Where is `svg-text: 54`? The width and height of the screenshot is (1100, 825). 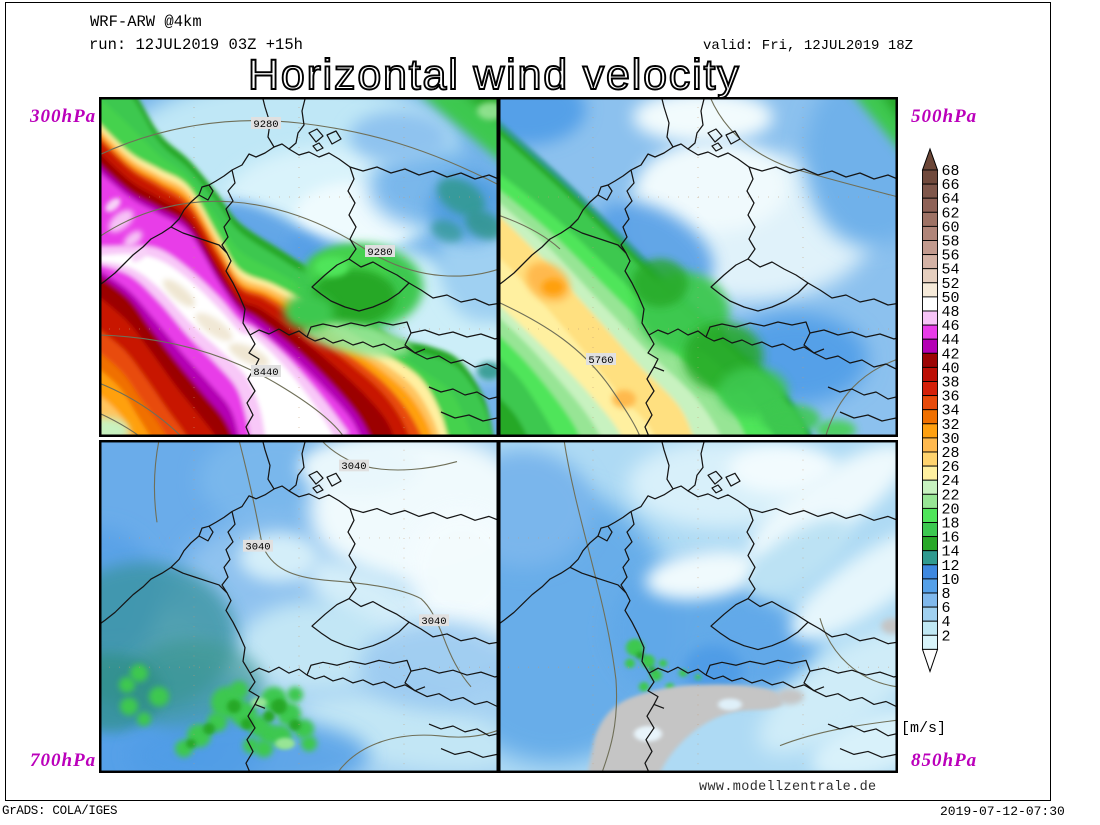
svg-text: 54 is located at coordinates (951, 270).